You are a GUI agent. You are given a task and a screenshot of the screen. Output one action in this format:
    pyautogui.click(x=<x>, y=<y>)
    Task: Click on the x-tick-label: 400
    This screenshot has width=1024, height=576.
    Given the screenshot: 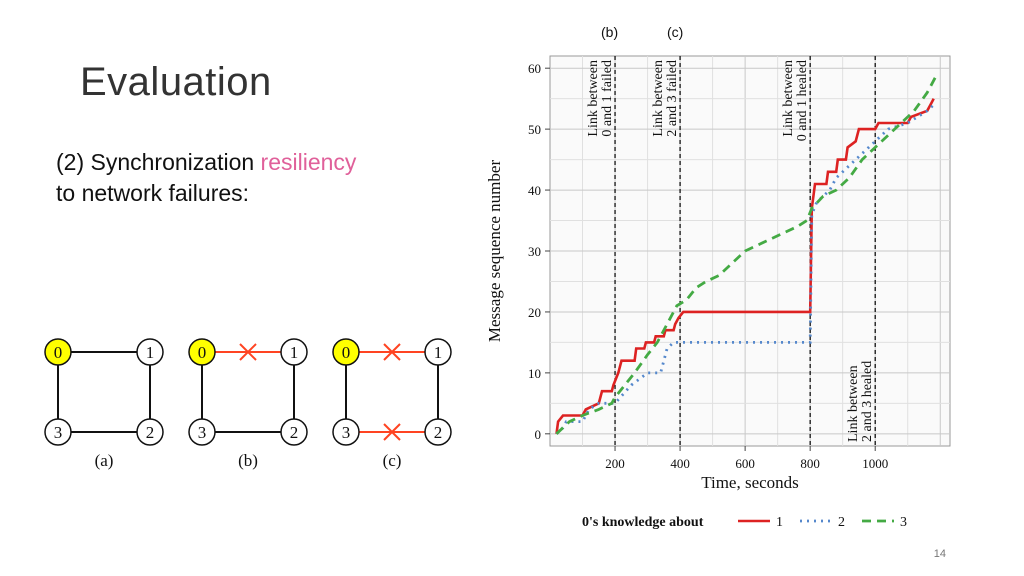 What is the action you would take?
    pyautogui.click(x=680, y=463)
    